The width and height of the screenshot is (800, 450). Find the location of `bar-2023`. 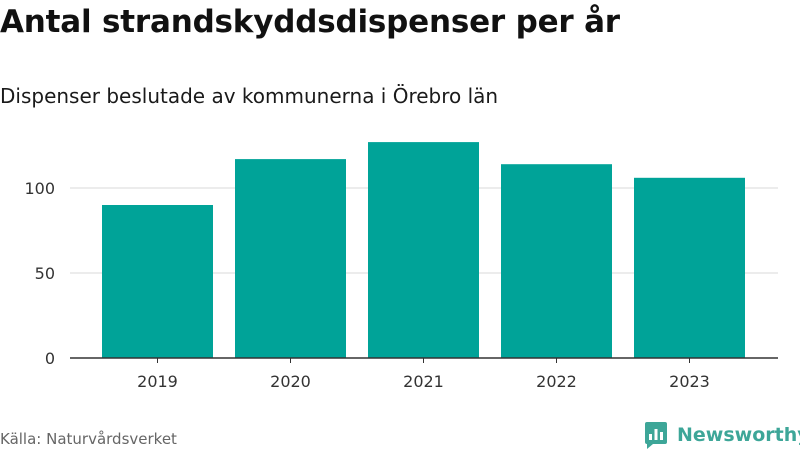

bar-2023 is located at coordinates (689, 267).